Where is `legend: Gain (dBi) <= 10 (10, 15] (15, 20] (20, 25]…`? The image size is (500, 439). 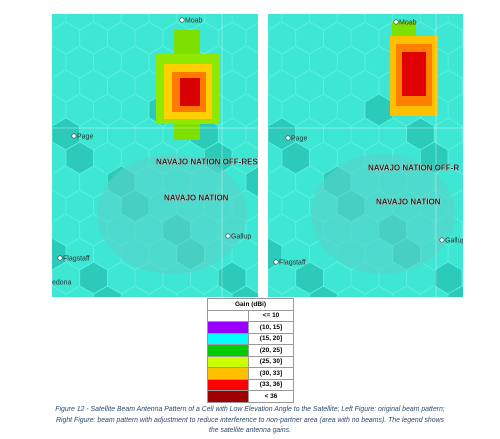 legend: Gain (dBi) <= 10 (10, 15] (15, 20] (20, 25]… is located at coordinates (250, 350).